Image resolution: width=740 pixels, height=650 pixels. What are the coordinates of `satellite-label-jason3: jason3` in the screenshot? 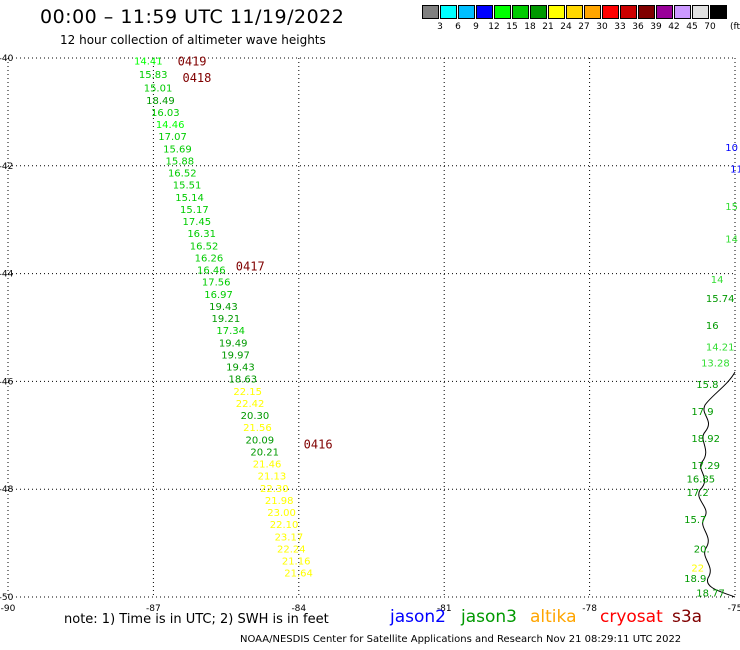 It's located at (489, 617).